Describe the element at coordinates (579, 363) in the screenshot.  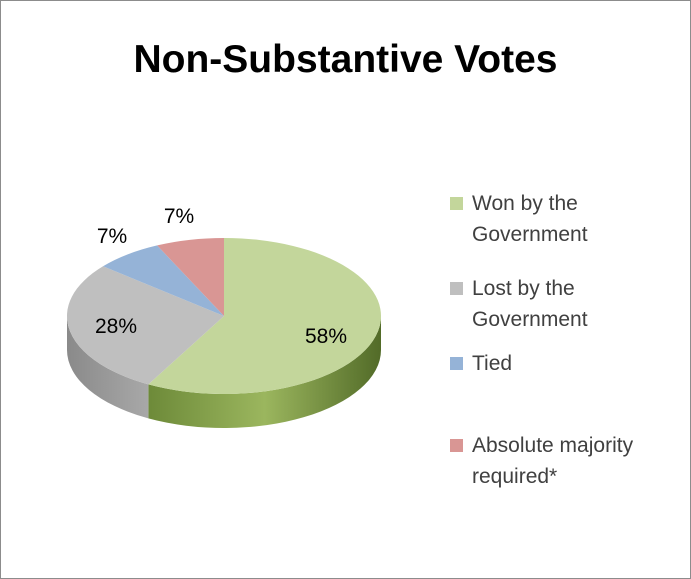
I see `legend-label: Tied` at that location.